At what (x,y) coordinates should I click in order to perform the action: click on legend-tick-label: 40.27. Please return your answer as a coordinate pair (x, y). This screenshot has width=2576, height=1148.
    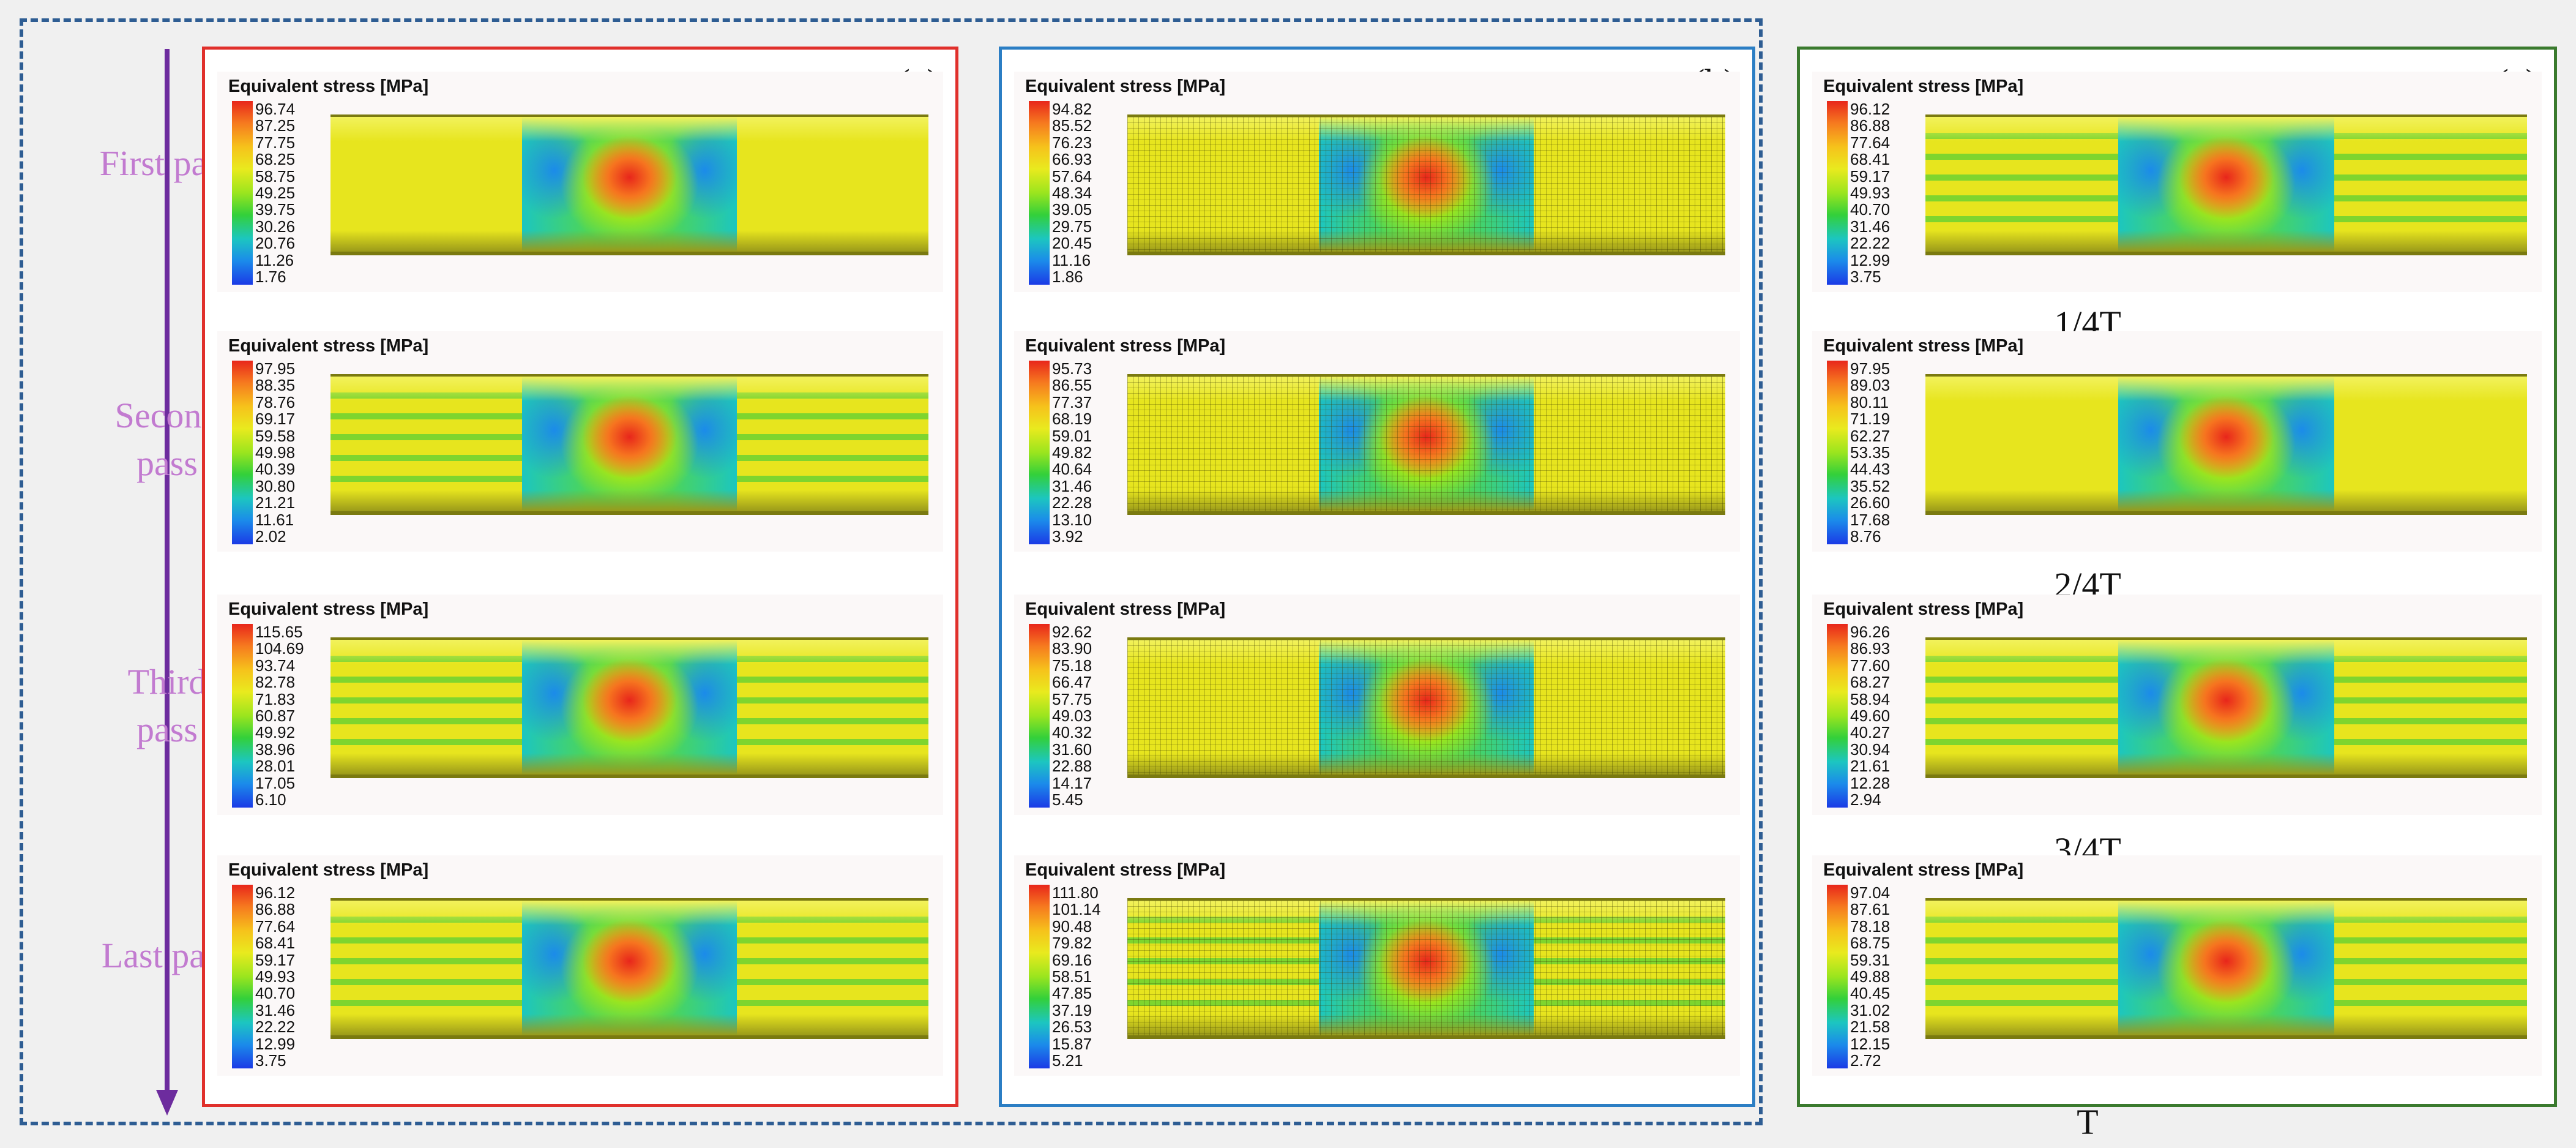
    Looking at the image, I should click on (1870, 732).